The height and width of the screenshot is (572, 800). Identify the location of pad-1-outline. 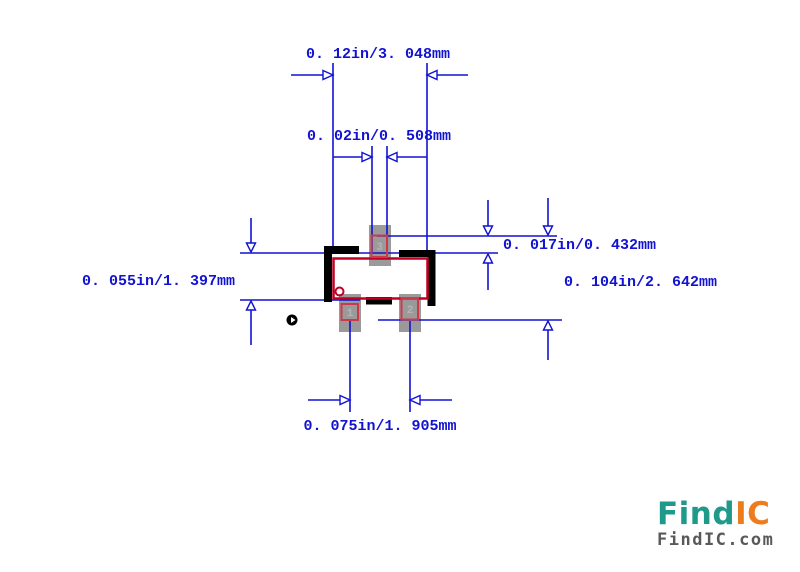
(349, 312).